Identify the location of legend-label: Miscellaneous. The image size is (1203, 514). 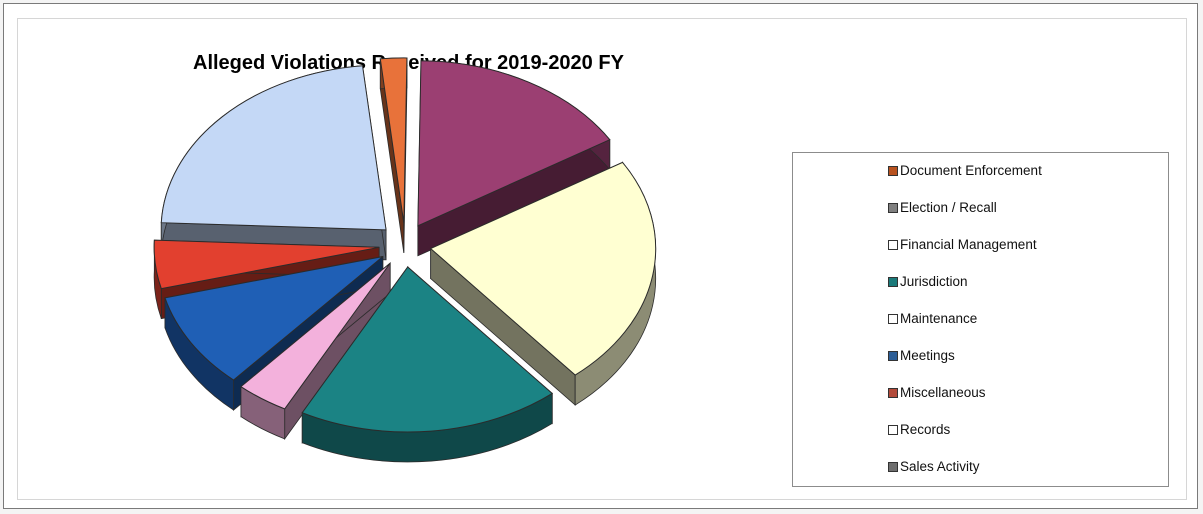
(943, 392).